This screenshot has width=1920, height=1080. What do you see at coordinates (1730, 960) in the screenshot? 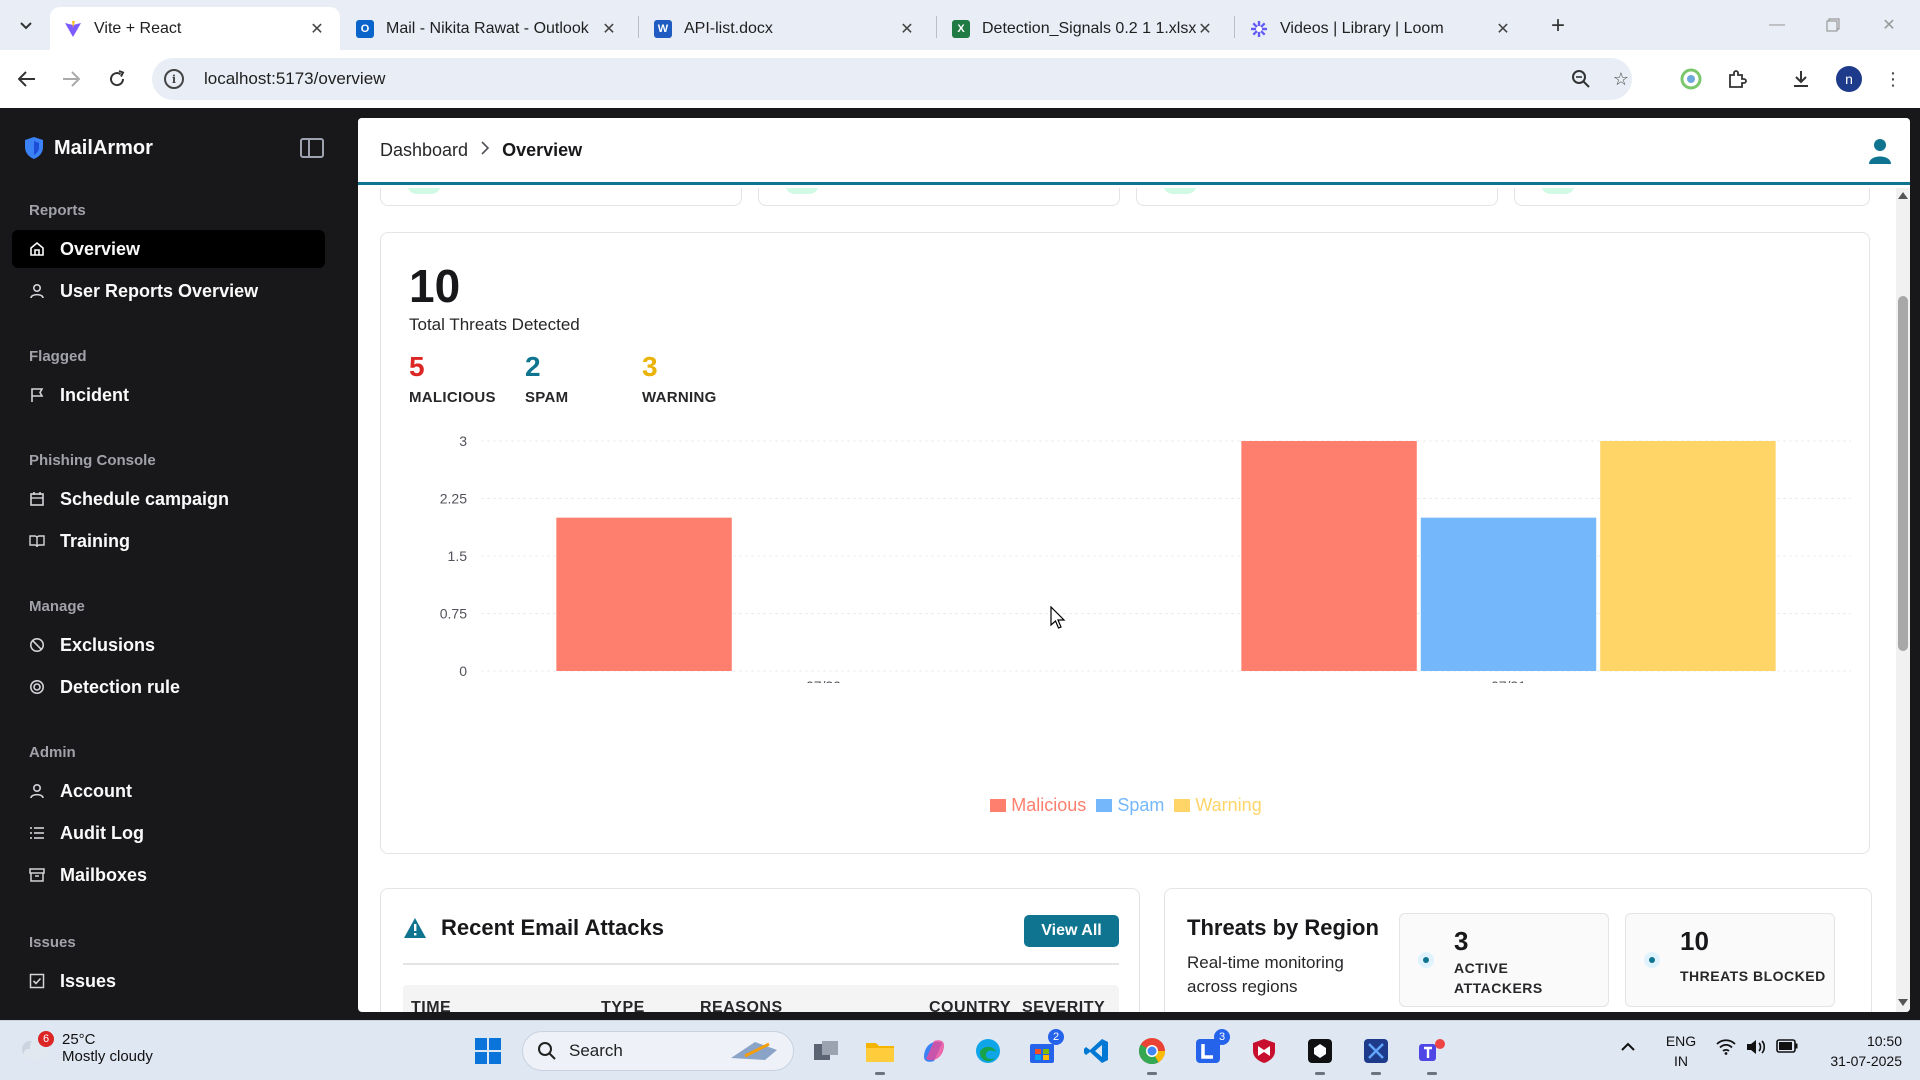
I see `threats-blocked-stat: 10 THREATS BLOCKED` at bounding box center [1730, 960].